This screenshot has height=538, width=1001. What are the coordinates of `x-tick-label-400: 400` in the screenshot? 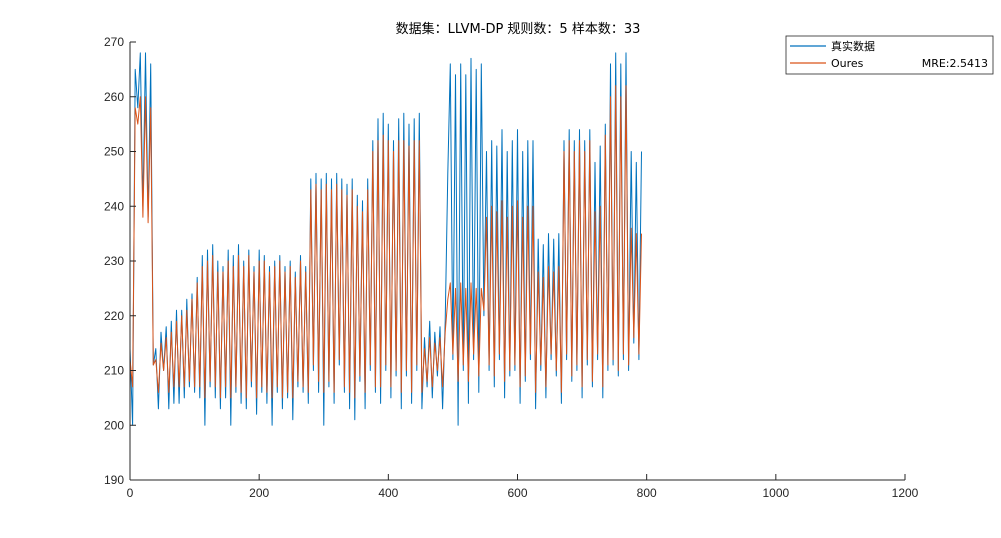 It's located at (388, 493).